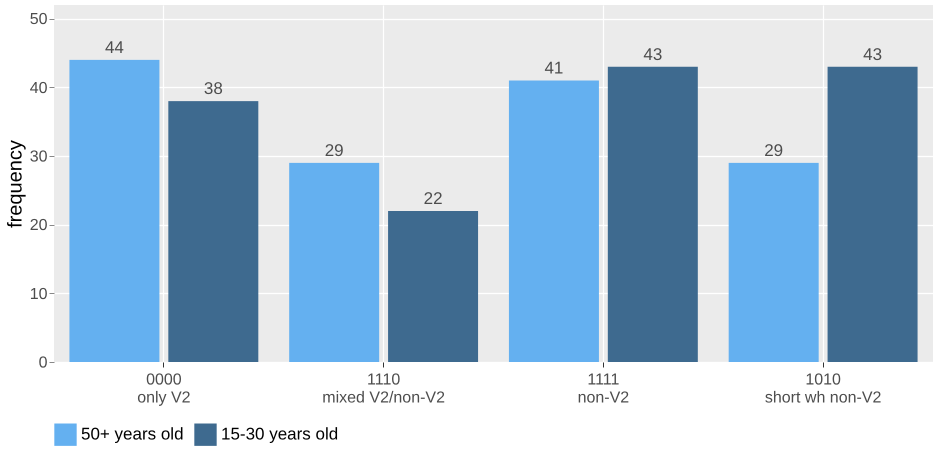  Describe the element at coordinates (604, 389) in the screenshot. I see `x-tick-label: 1111 non-V2` at that location.